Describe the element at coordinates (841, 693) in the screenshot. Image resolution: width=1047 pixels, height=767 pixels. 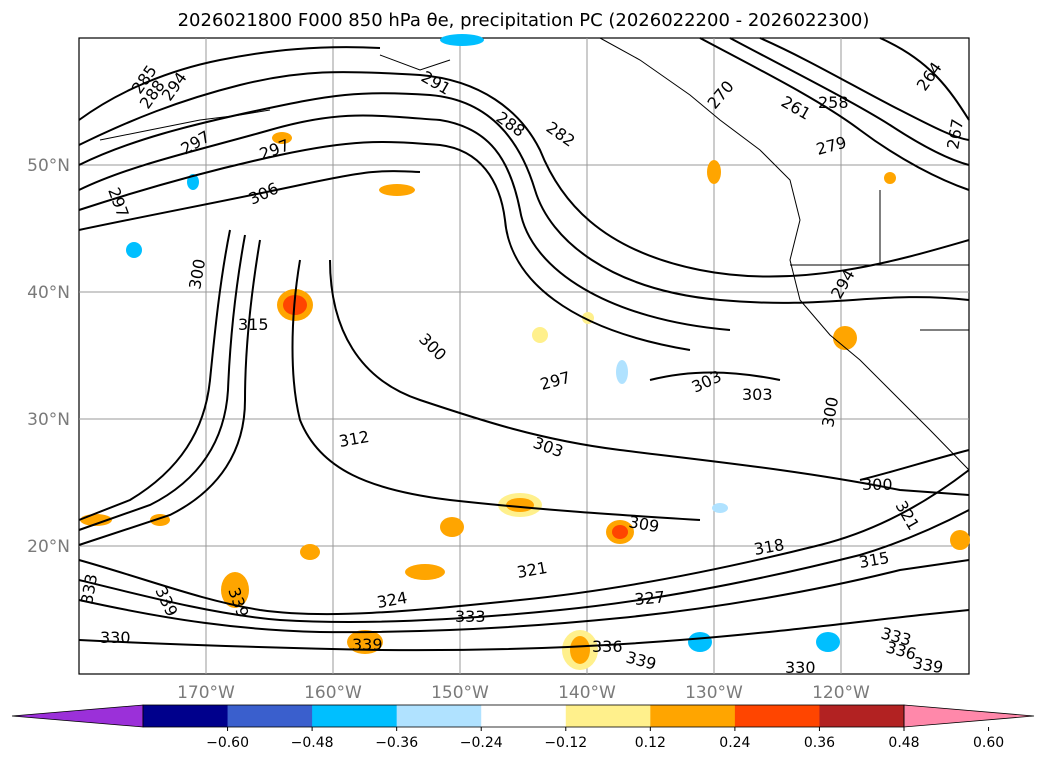
I see `lon-label: 120°W` at that location.